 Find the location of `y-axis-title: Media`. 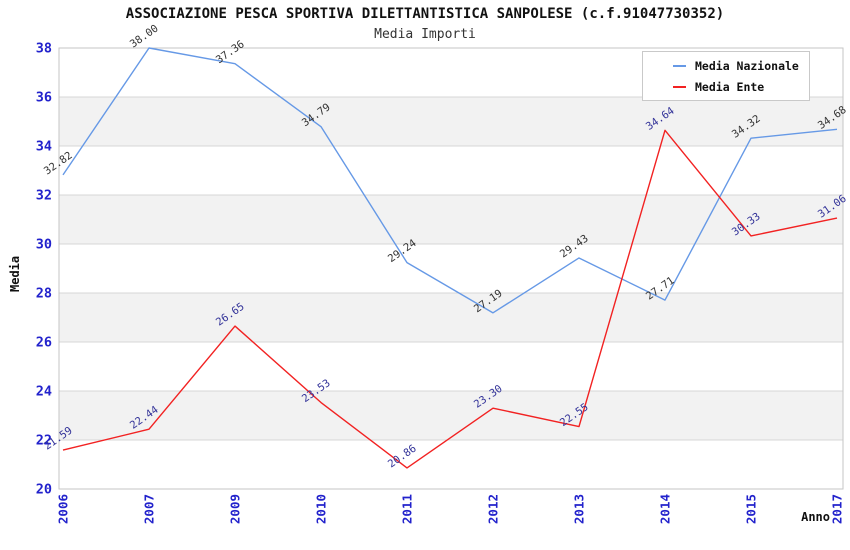

y-axis-title: Media is located at coordinates (15, 273).